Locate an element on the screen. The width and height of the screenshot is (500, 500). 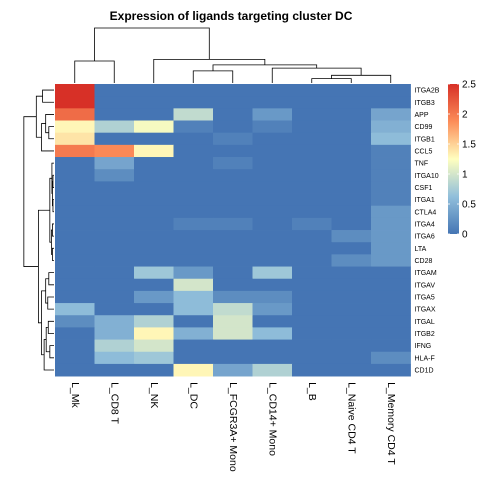
column-label: L_CD14+ Mono is located at coordinates (272, 419).